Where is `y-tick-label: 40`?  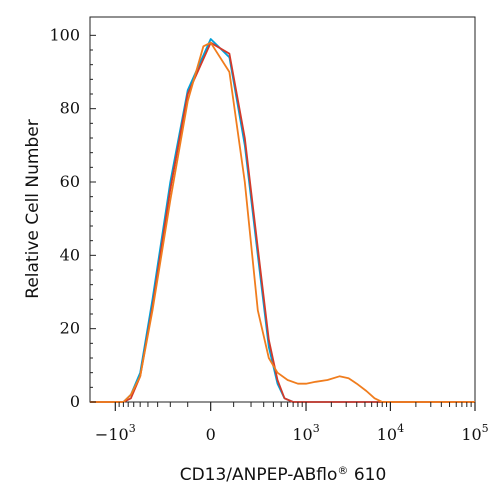
y-tick-label: 40 is located at coordinates (70, 254).